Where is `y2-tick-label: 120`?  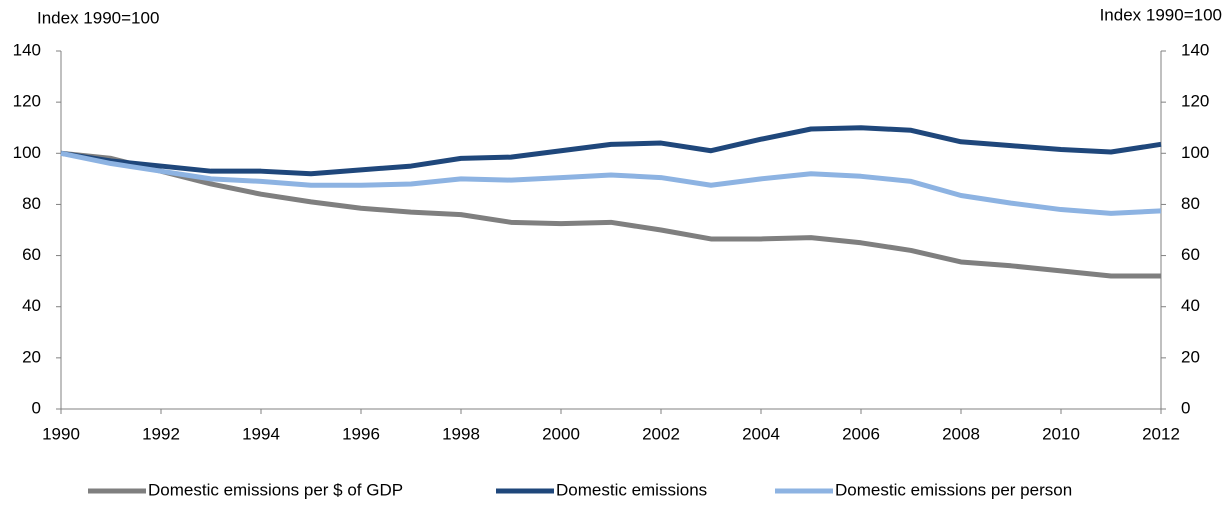
y2-tick-label: 120 is located at coordinates (1195, 101).